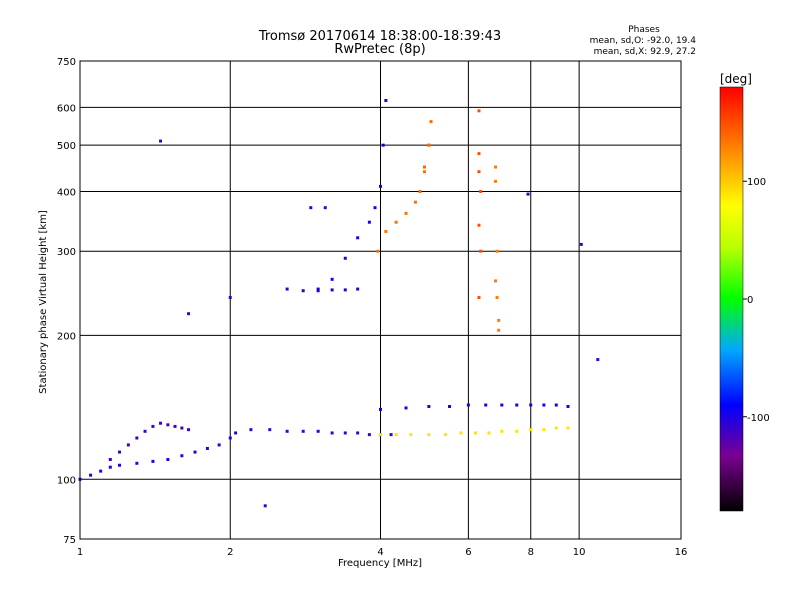  I want to click on x-tick-label: 2, so click(230, 552).